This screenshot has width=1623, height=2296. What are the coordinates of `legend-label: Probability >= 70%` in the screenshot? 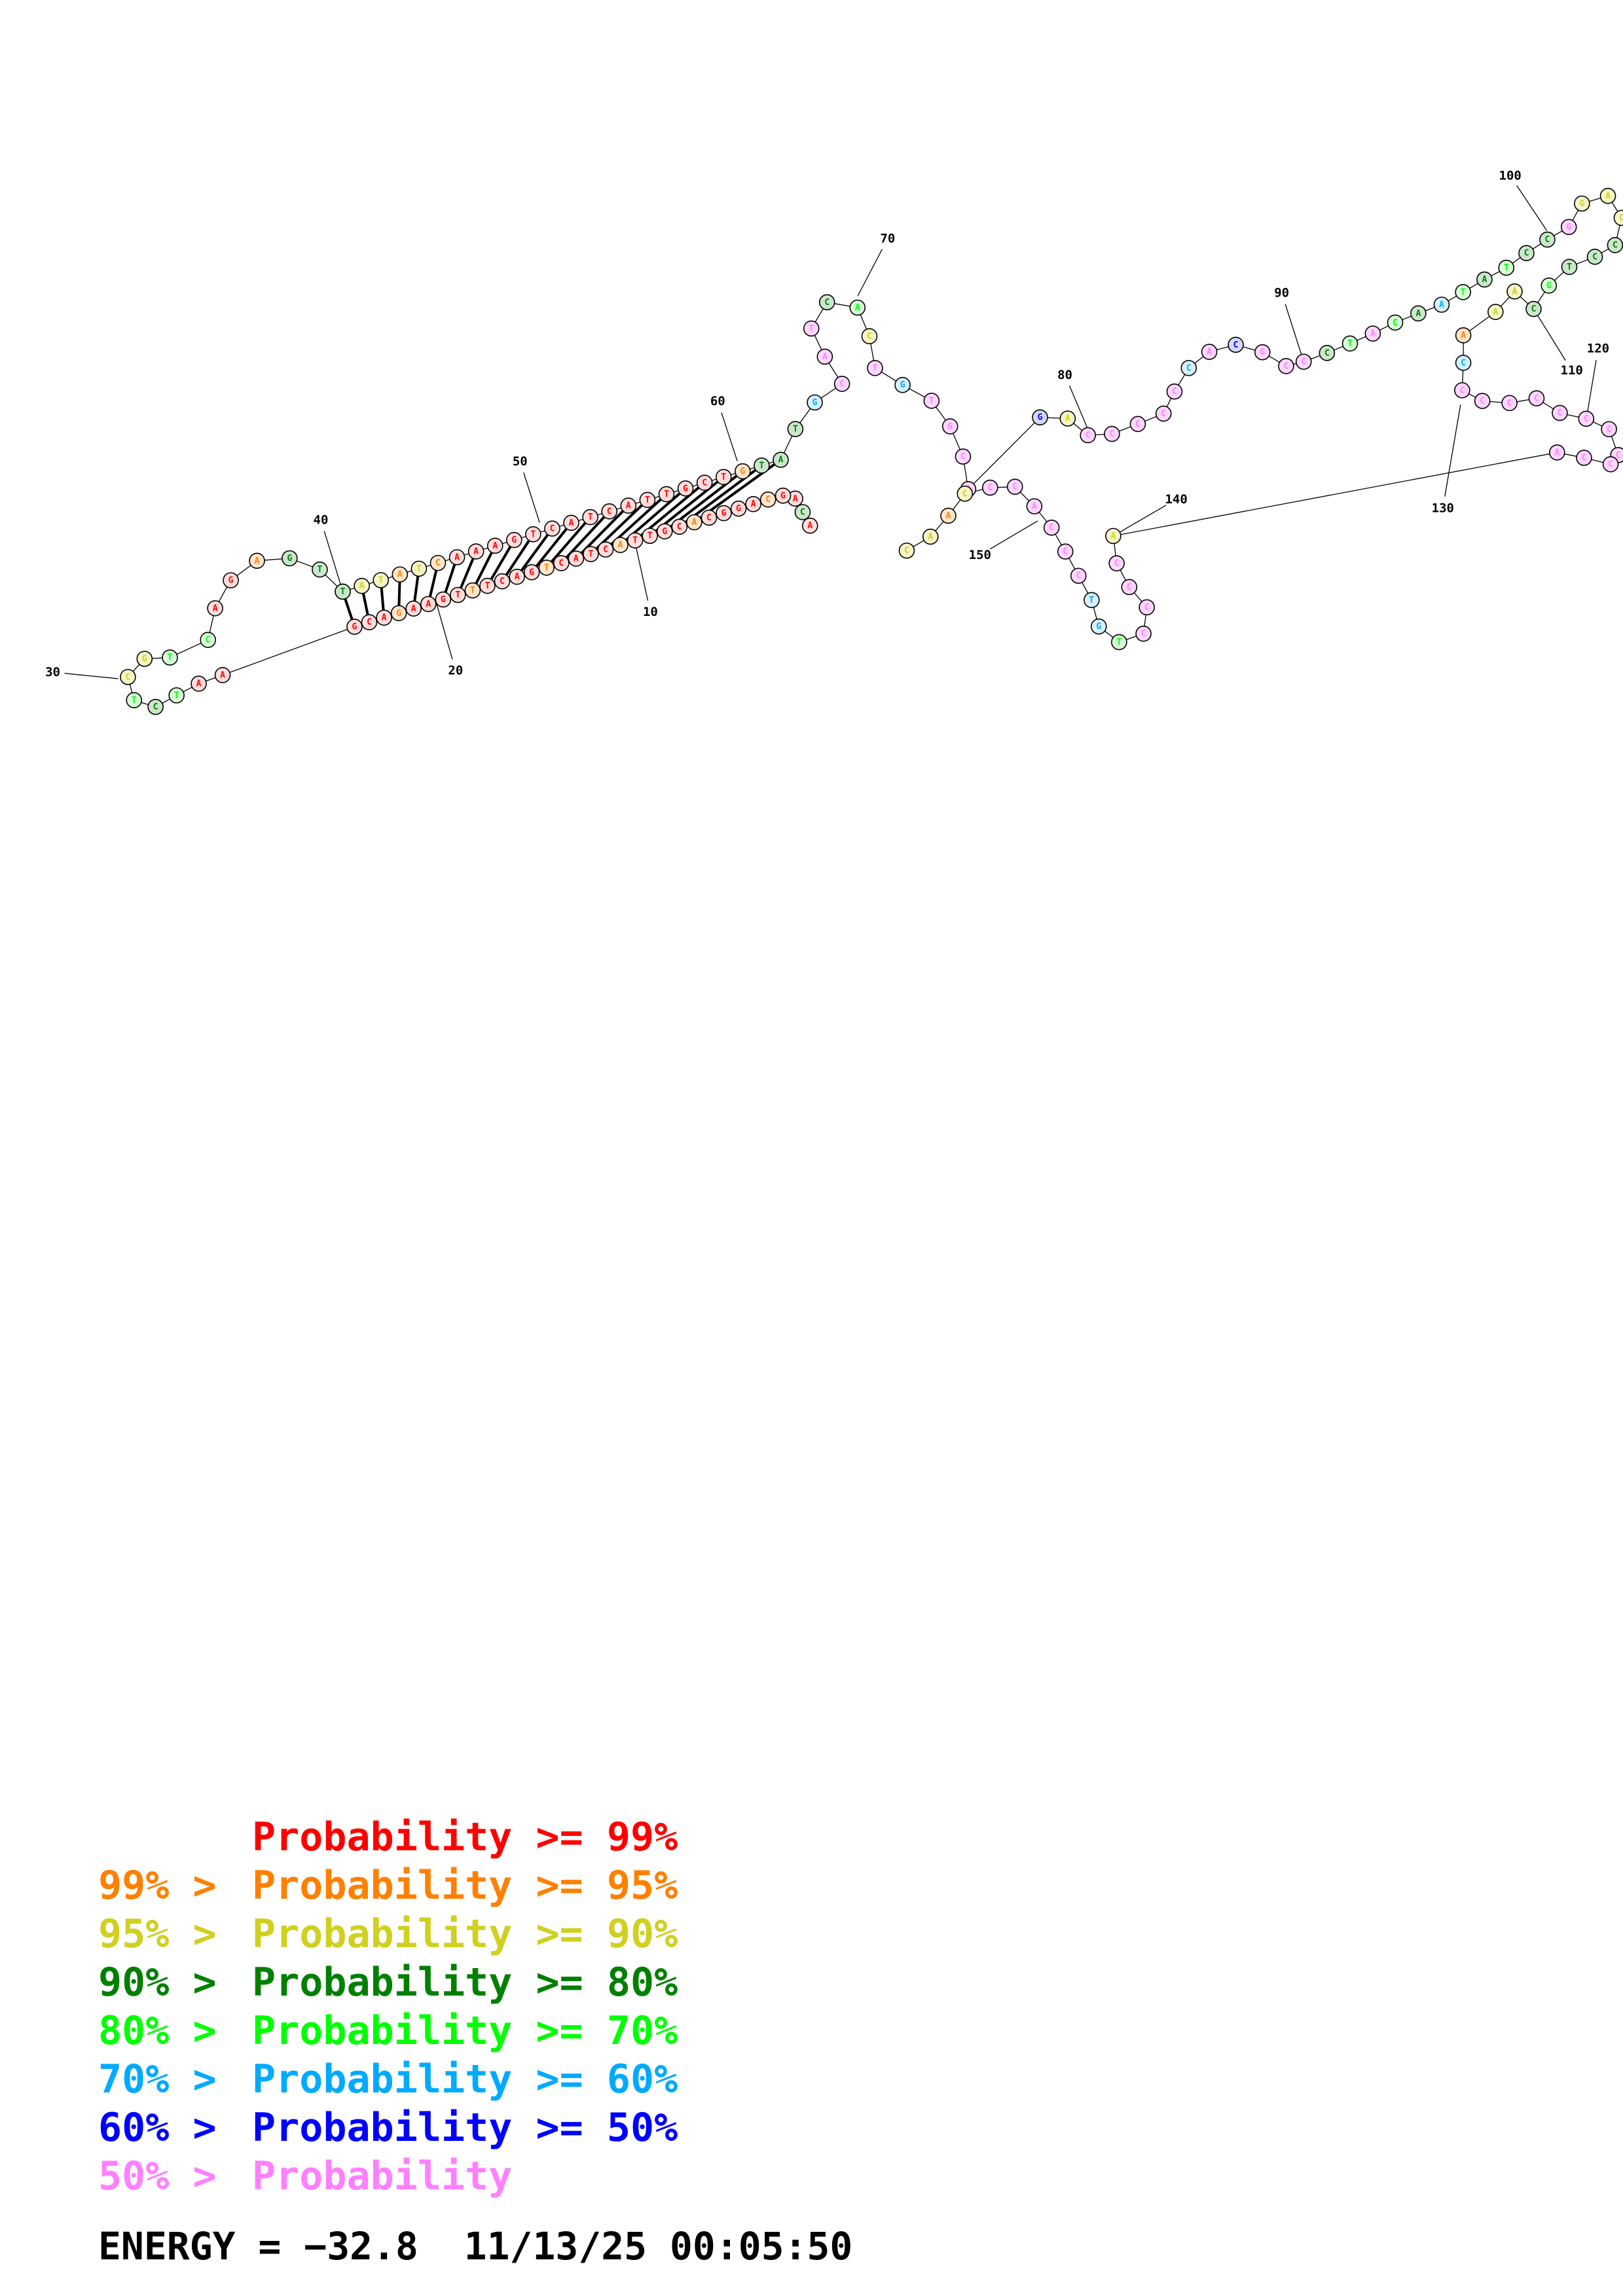 It's located at (465, 2031).